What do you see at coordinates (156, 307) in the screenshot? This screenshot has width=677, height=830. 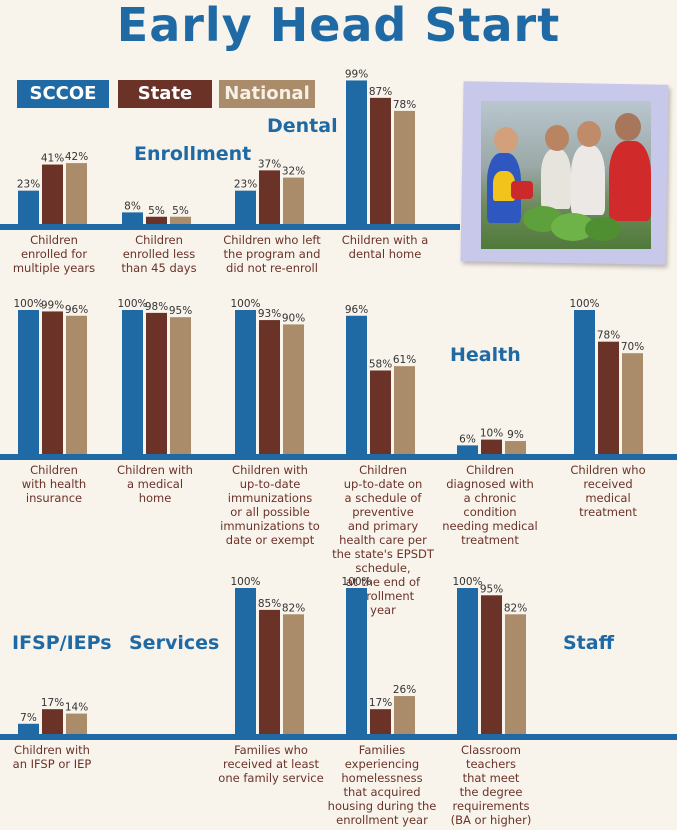 I see `bar-value-label: 98%` at bounding box center [156, 307].